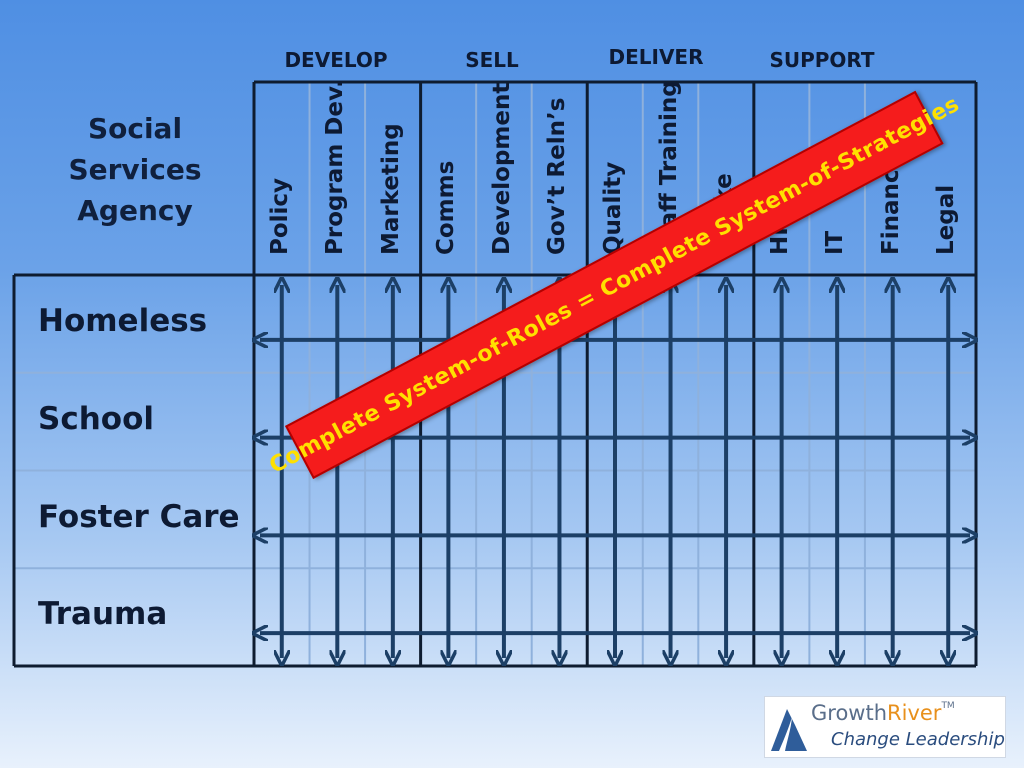  Describe the element at coordinates (789, 730) in the screenshot. I see `mountain-logo-icon` at that location.